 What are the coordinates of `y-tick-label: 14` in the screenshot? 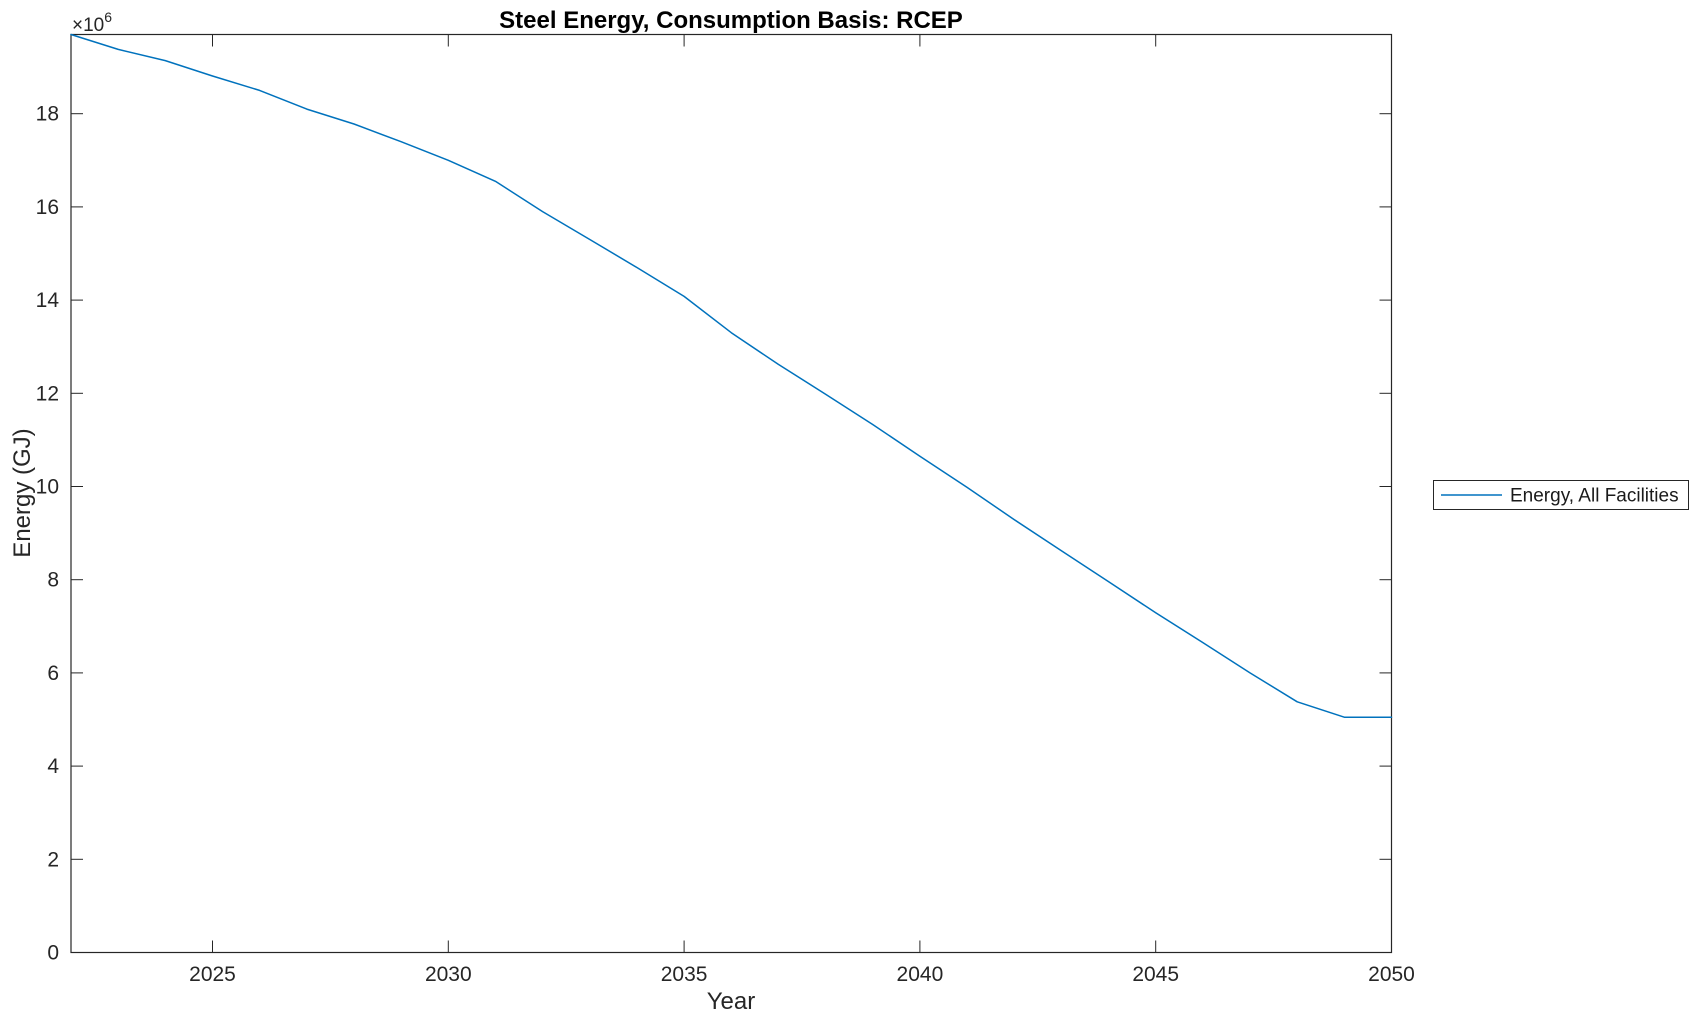 It's located at (48, 300).